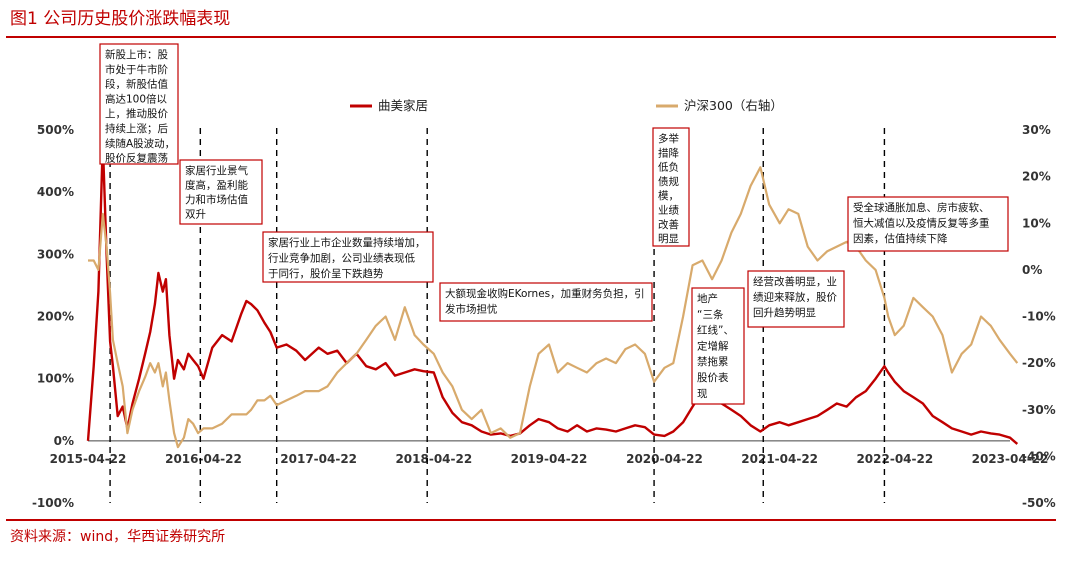 This screenshot has height=565, width=1080. What do you see at coordinates (203, 459) in the screenshot?
I see `x-tick-label: 2016-04-22` at bounding box center [203, 459].